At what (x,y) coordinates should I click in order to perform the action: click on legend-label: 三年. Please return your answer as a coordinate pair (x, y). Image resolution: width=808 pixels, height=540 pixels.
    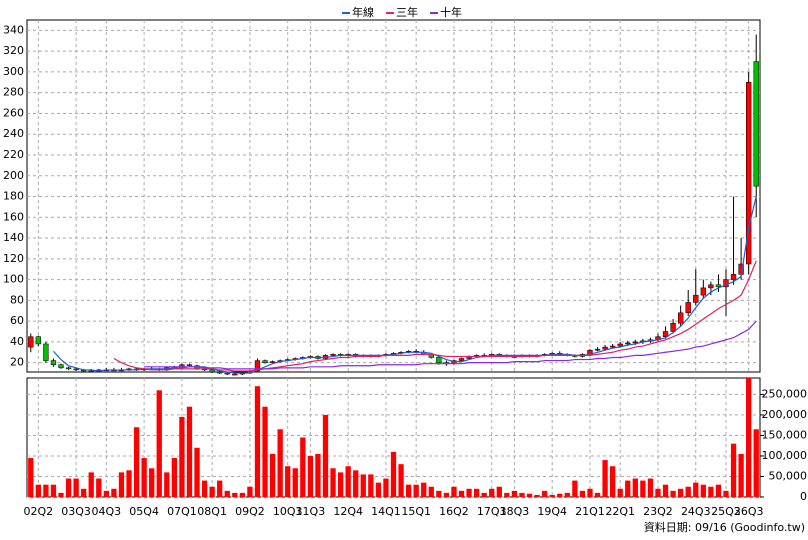
    Looking at the image, I should click on (407, 12).